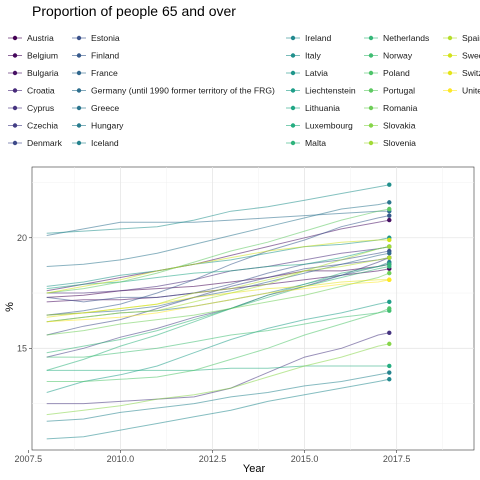  Describe the element at coordinates (105, 38) in the screenshot. I see `legend-label: Estonia` at that location.